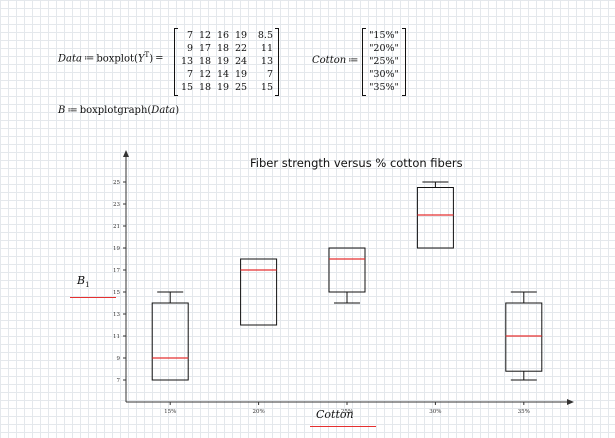 The height and width of the screenshot is (438, 615). I want to click on x-tick-label: 15%, so click(170, 412).